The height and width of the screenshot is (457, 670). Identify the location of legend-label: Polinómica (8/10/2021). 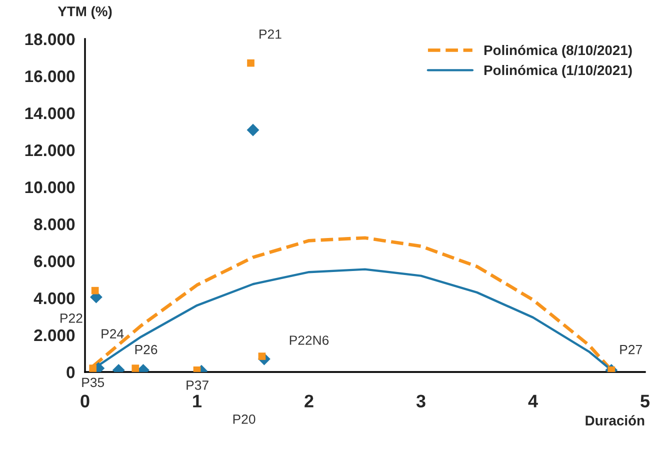
(558, 51).